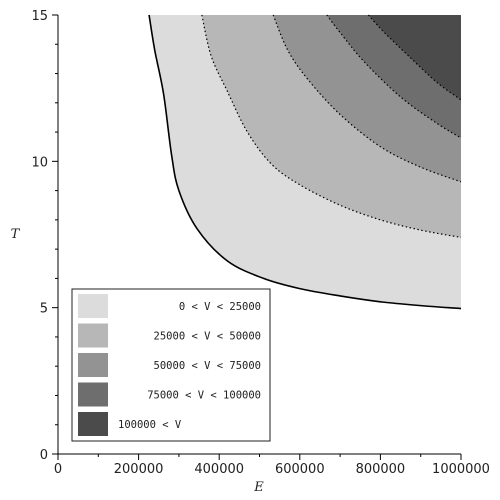 The image size is (500, 500). What do you see at coordinates (220, 307) in the screenshot?
I see `legend-label: 0 < V < 25000` at bounding box center [220, 307].